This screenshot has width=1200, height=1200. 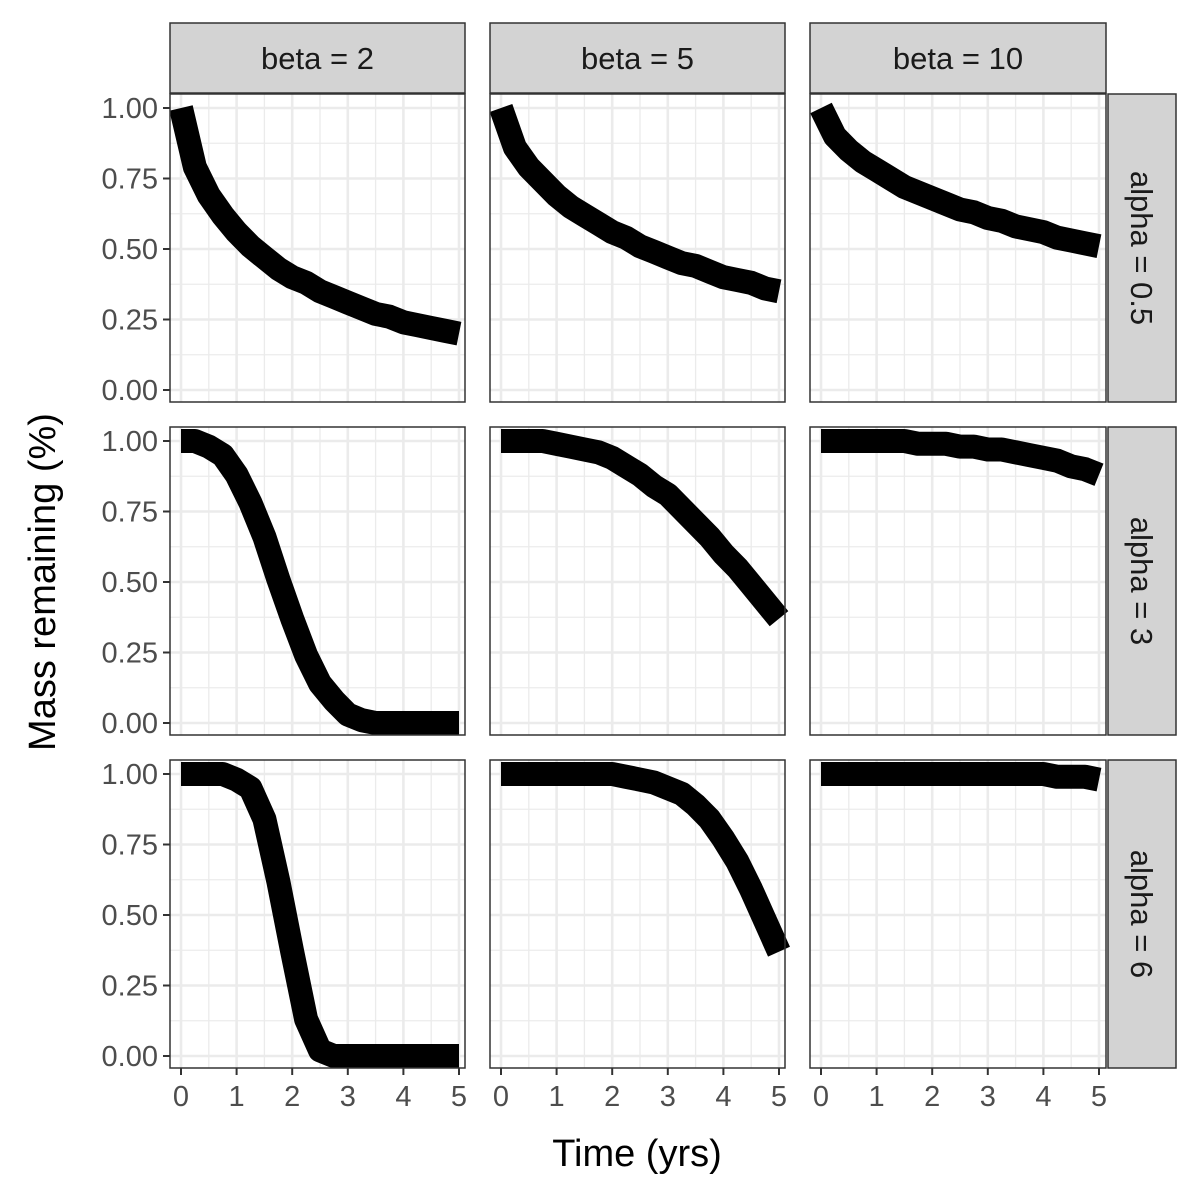 What do you see at coordinates (645, 859) in the screenshot?
I see `series-line-r2-c1` at bounding box center [645, 859].